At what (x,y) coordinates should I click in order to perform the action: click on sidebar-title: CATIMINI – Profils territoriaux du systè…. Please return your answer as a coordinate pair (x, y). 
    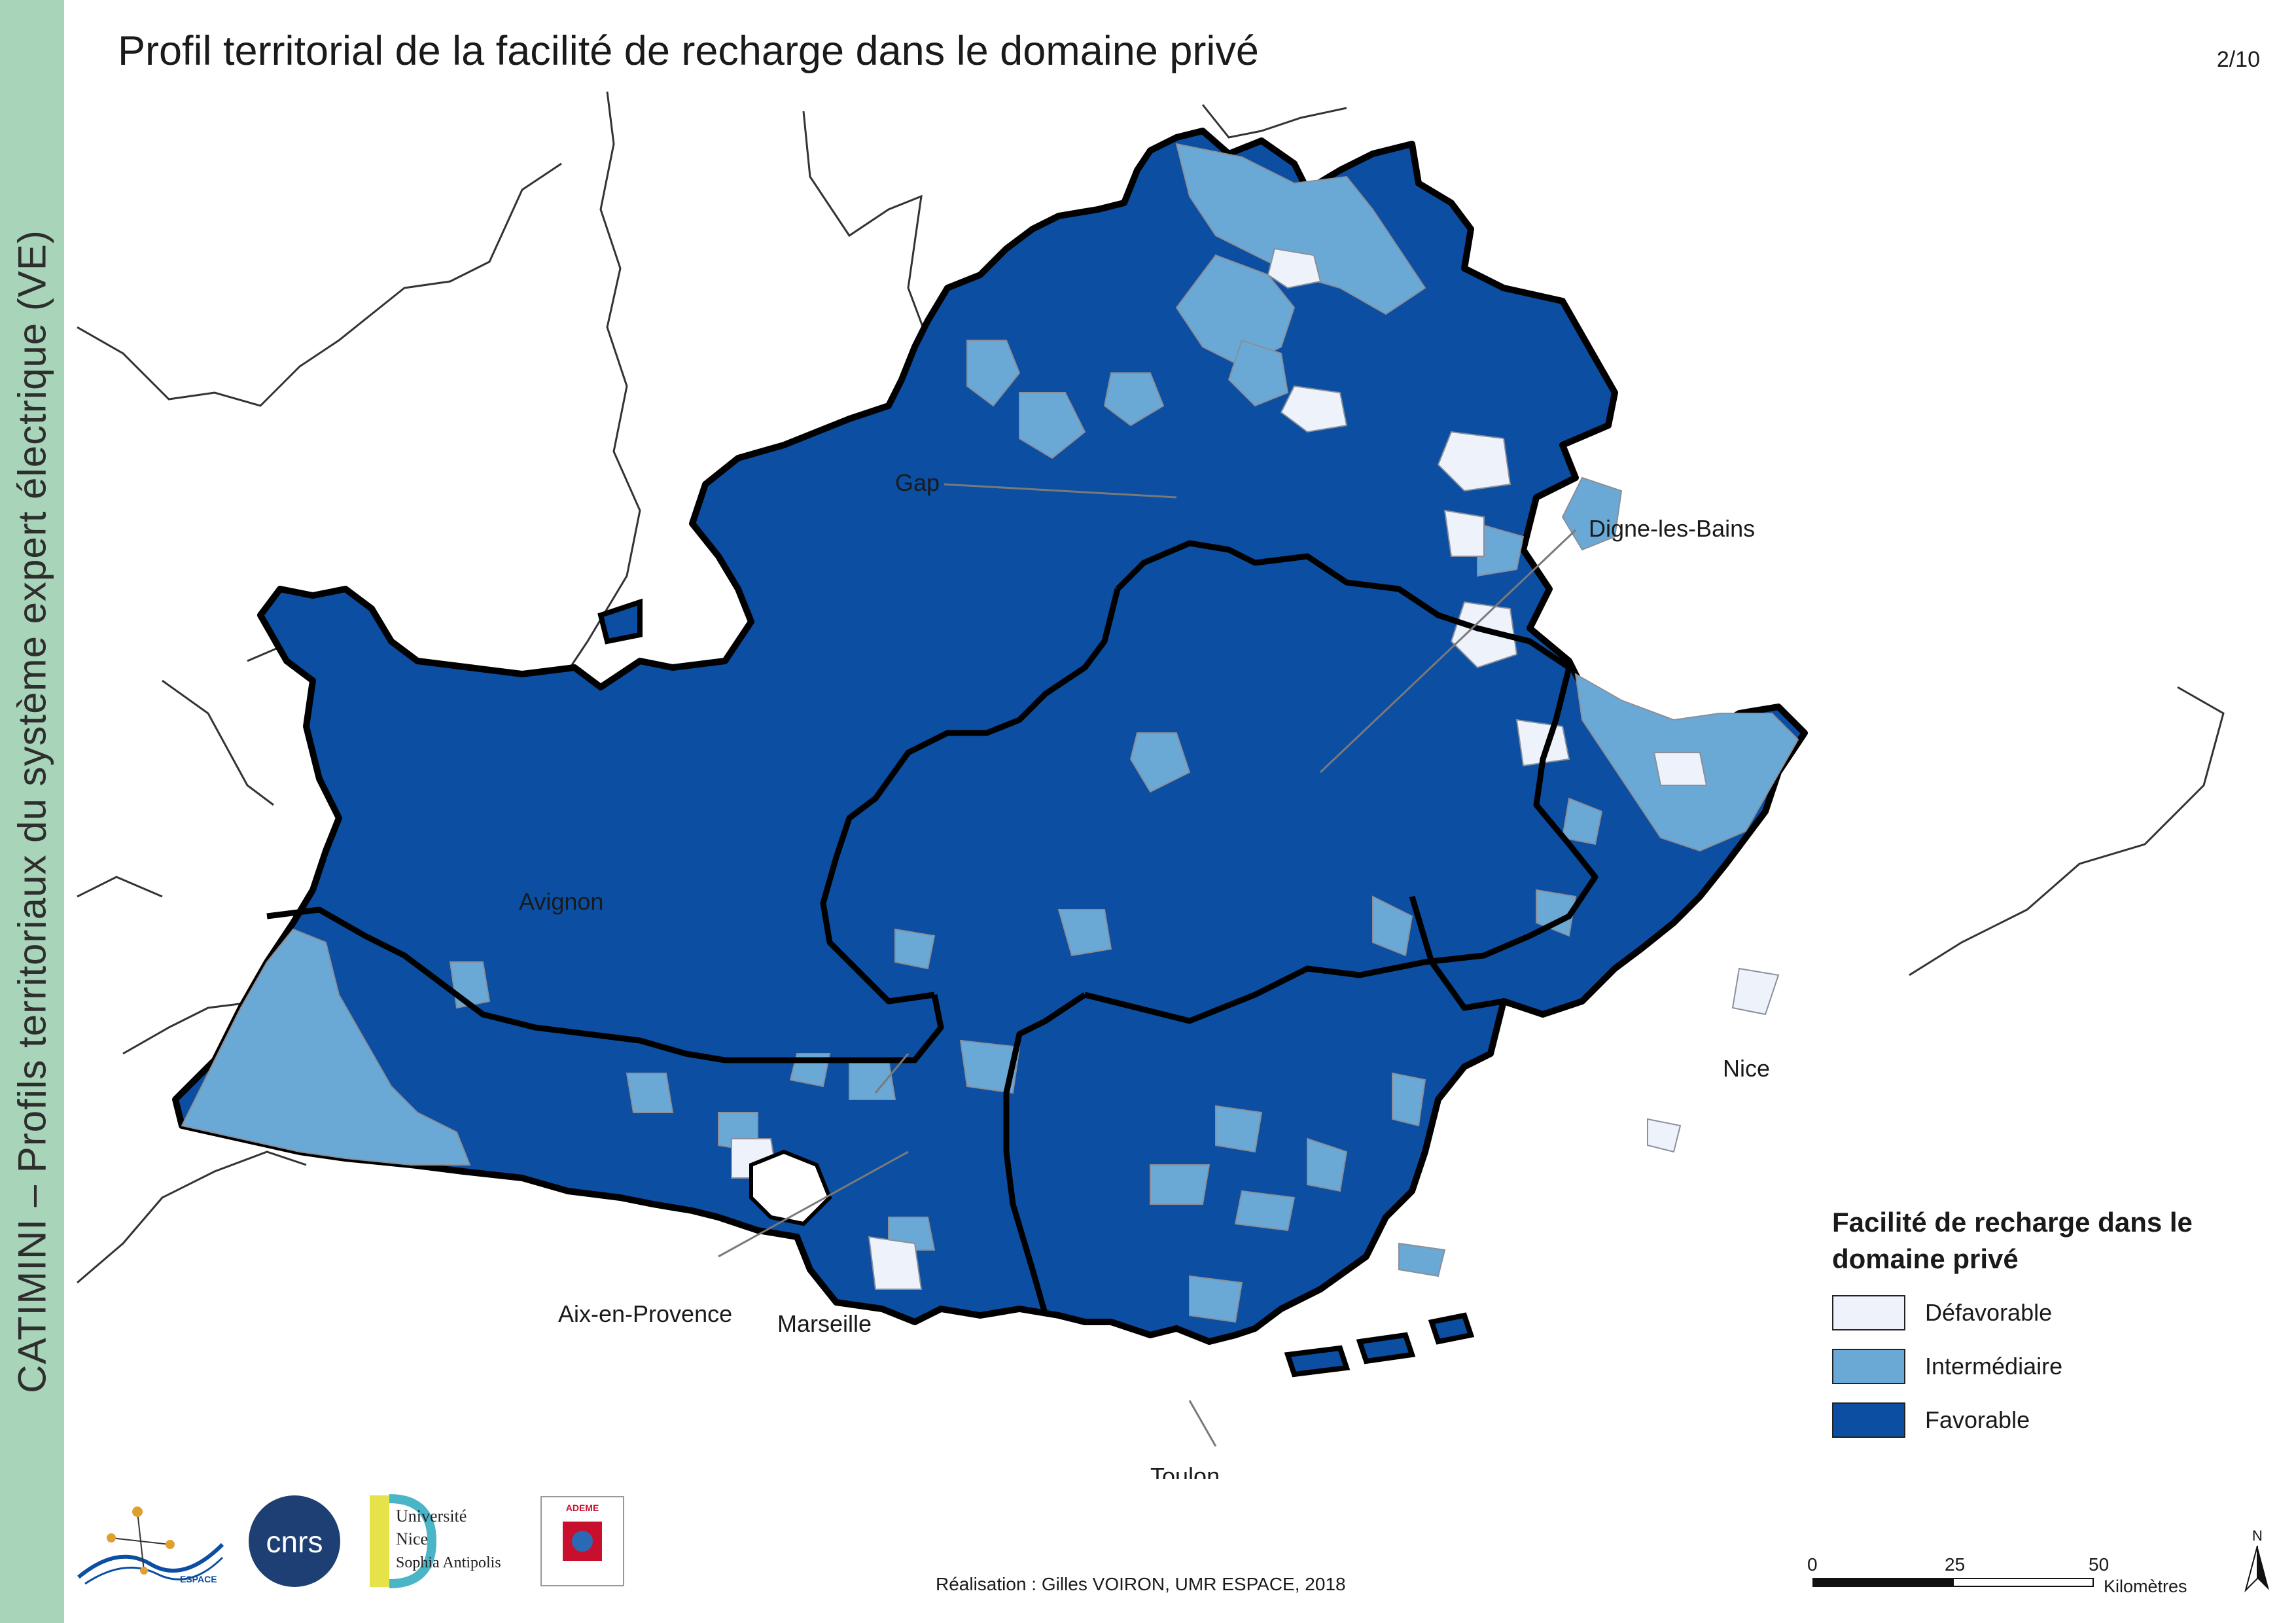
    Looking at the image, I should click on (32, 811).